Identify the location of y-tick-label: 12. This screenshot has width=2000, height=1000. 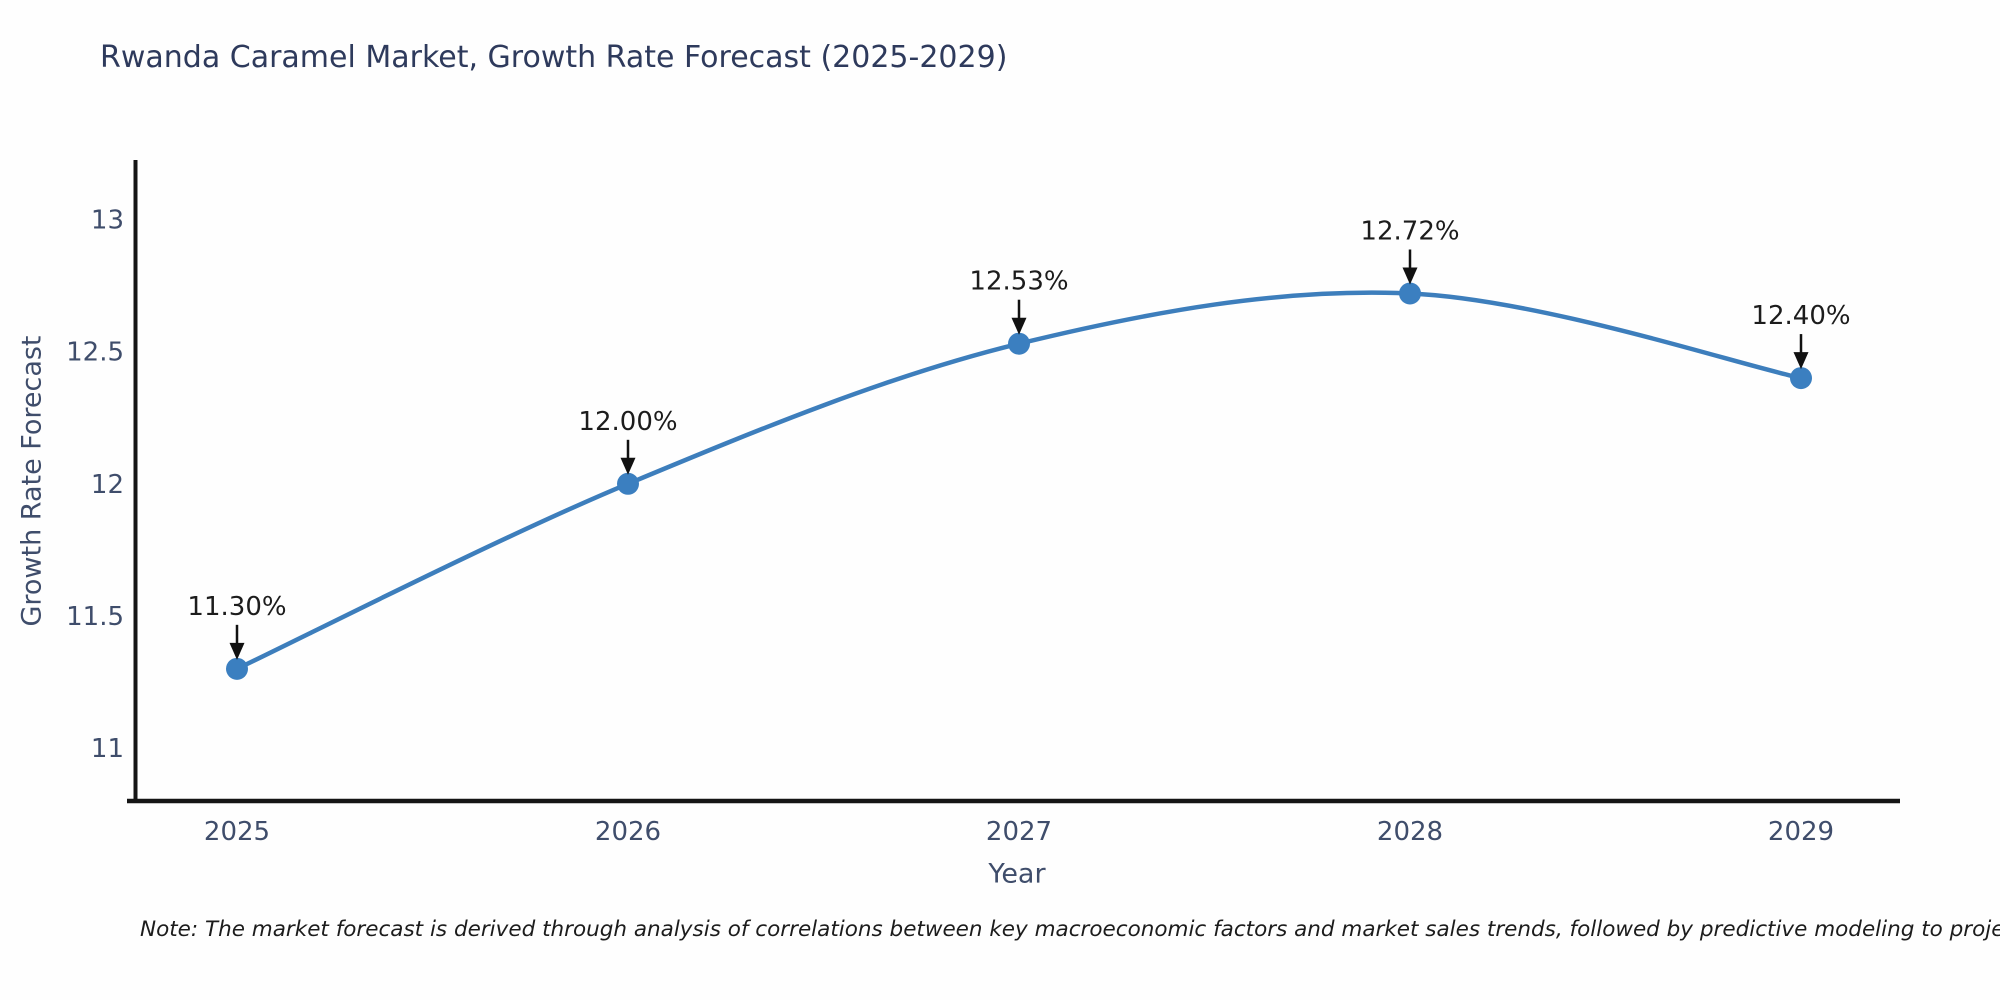
(107, 485).